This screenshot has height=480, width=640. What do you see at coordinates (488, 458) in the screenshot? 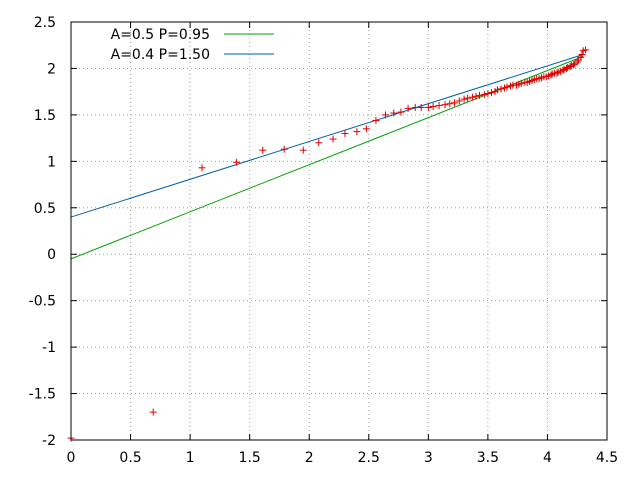
I see `x-tick-label: 3.5` at bounding box center [488, 458].